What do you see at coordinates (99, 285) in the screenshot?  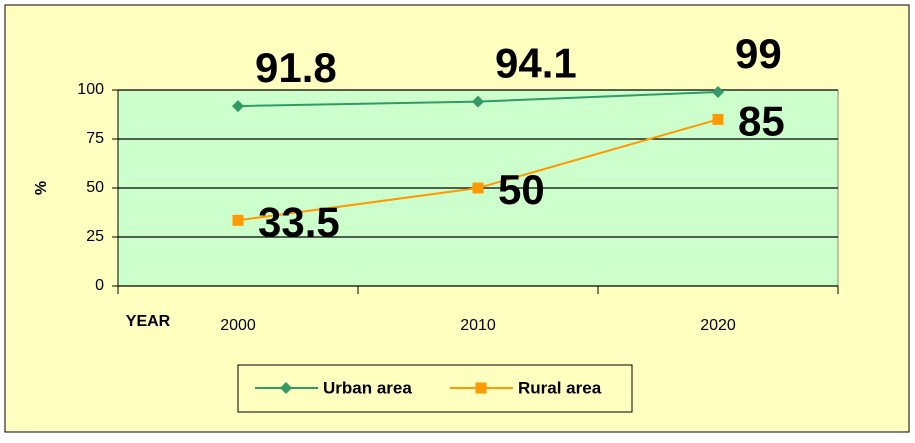 I see `y-tick-label: 0` at bounding box center [99, 285].